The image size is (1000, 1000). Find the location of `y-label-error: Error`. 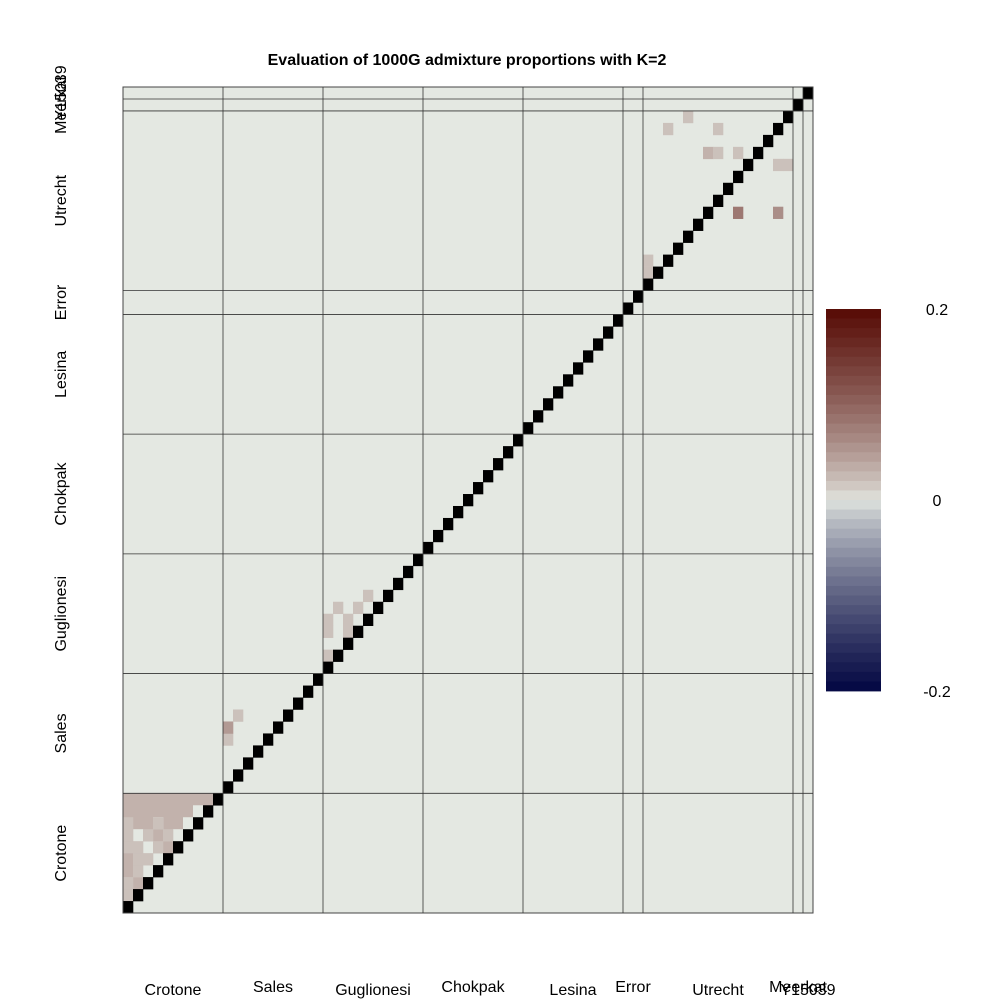

y-label-error: Error is located at coordinates (61, 302).